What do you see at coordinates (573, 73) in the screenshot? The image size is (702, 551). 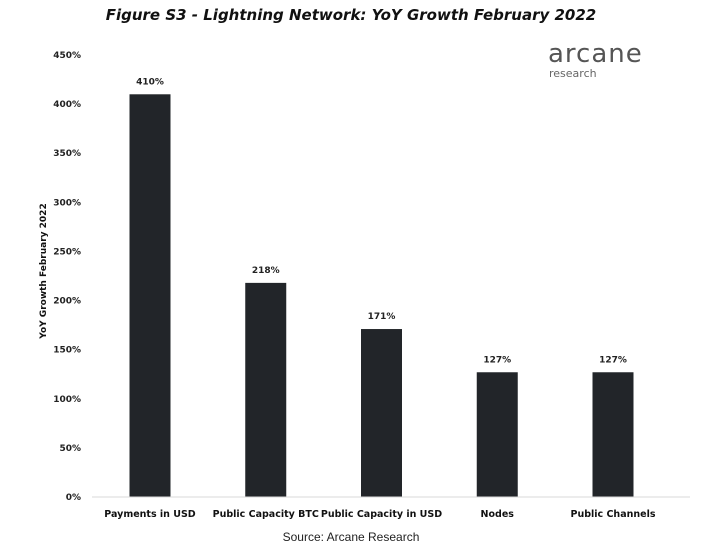 I see `logo-subtitle: research` at bounding box center [573, 73].